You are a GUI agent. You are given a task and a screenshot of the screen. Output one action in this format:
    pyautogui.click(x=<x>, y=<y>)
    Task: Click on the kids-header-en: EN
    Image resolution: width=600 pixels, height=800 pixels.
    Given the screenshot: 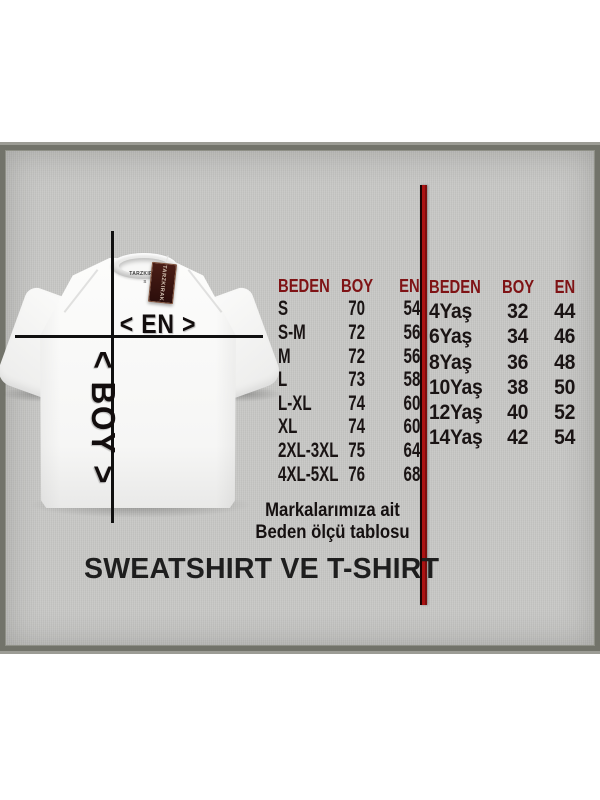 What is the action you would take?
    pyautogui.click(x=565, y=286)
    